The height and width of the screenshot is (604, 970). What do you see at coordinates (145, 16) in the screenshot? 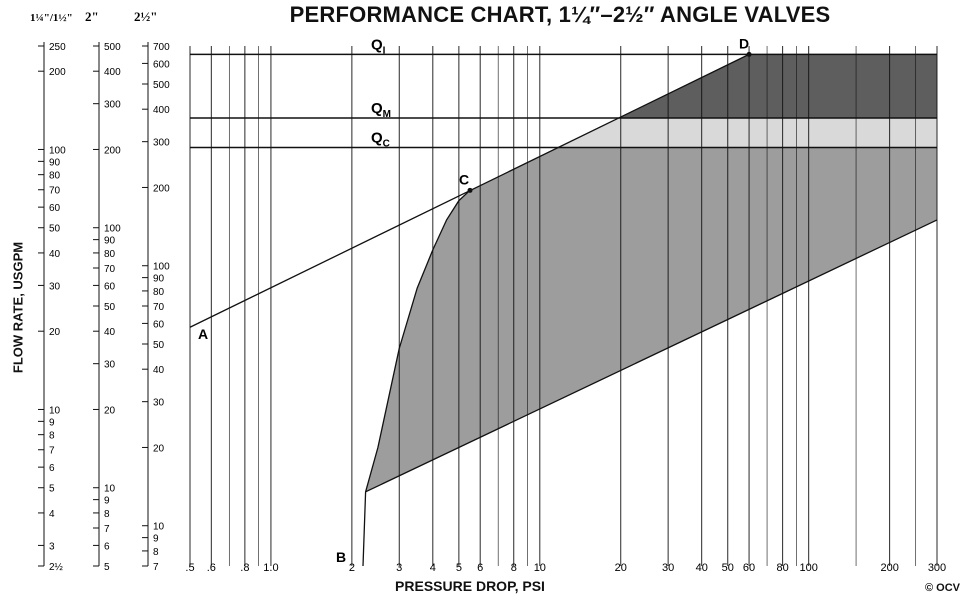
I see `flow-scale-title: 2½"` at bounding box center [145, 16].